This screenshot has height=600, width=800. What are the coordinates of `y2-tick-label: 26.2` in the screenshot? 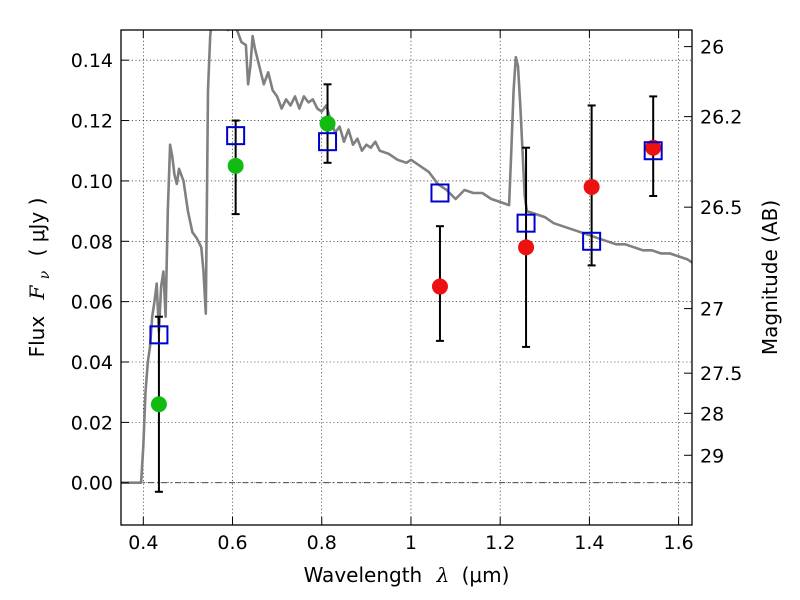 It's located at (721, 118).